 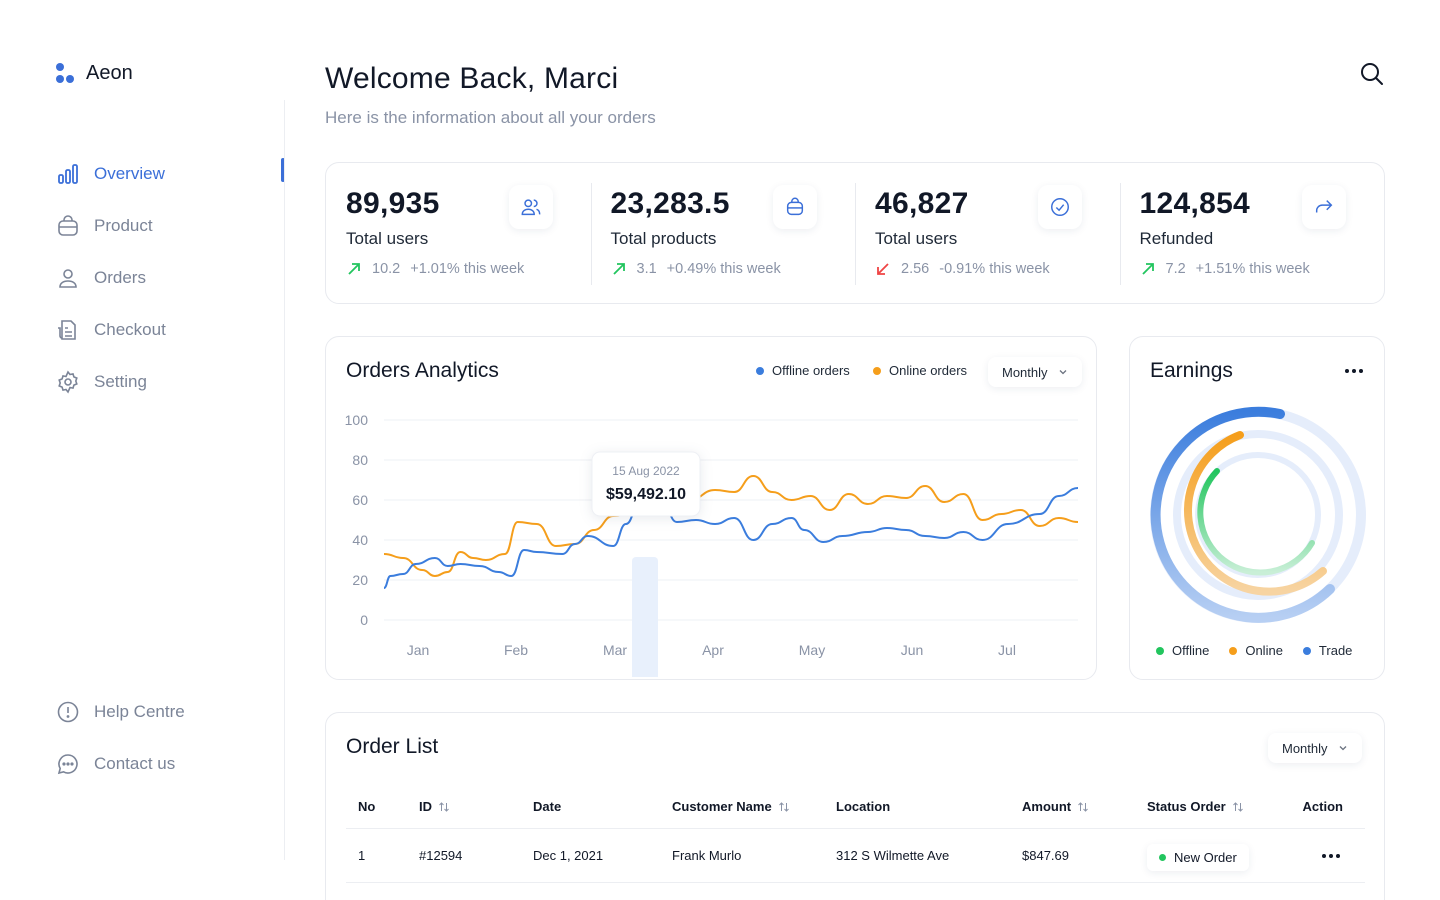 What do you see at coordinates (393, 203) in the screenshot?
I see `stat-value: 89,935` at bounding box center [393, 203].